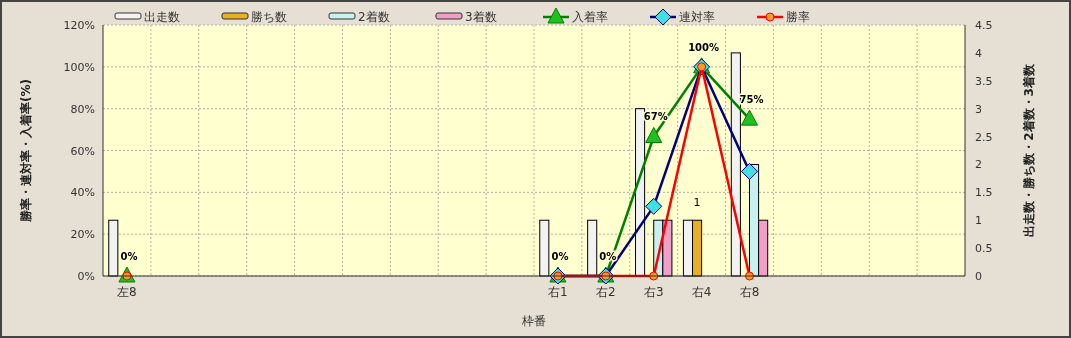 The height and width of the screenshot is (338, 1071). I want to click on legend-label: 2着数, so click(374, 17).